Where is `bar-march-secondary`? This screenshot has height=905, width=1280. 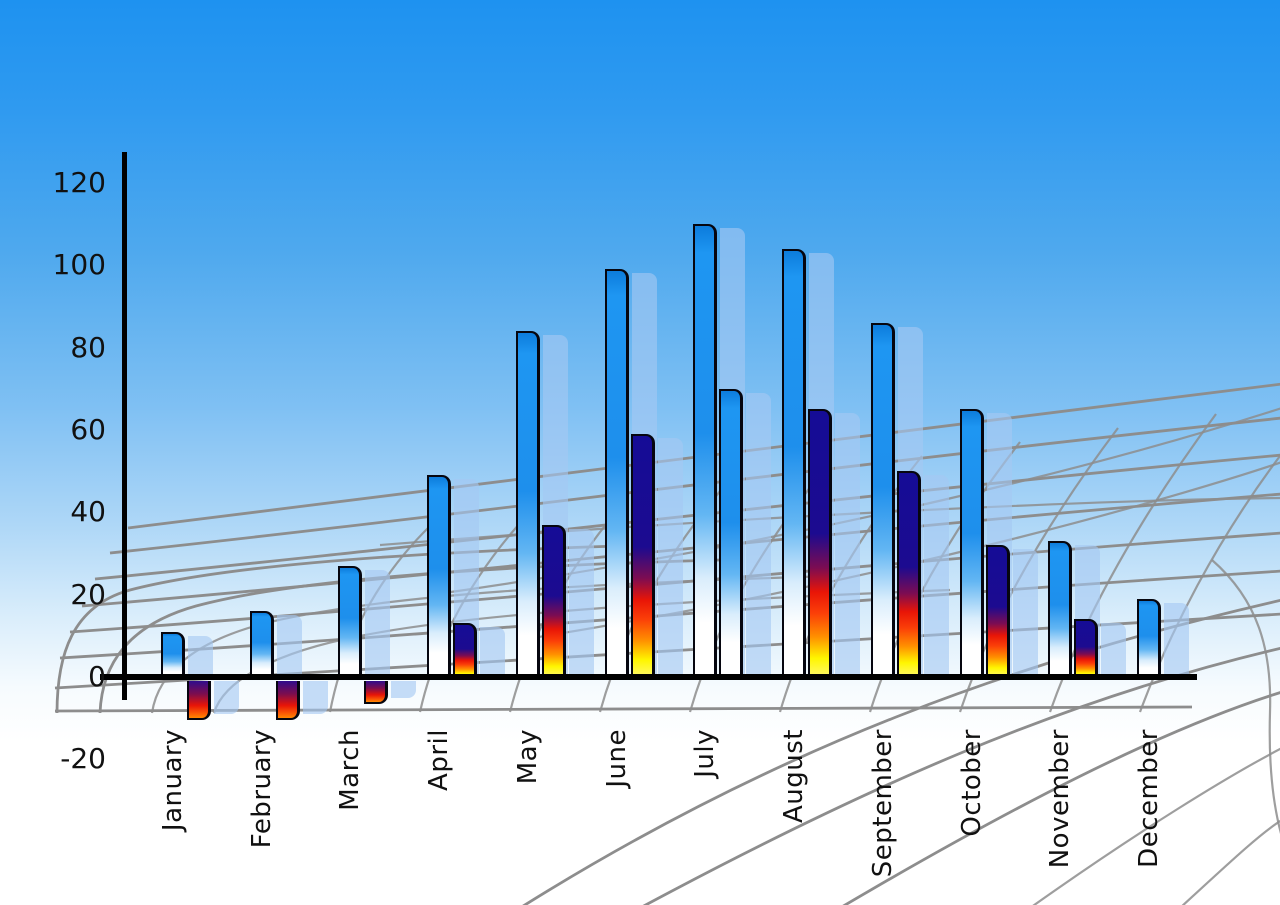
bar-march-secondary is located at coordinates (376, 692).